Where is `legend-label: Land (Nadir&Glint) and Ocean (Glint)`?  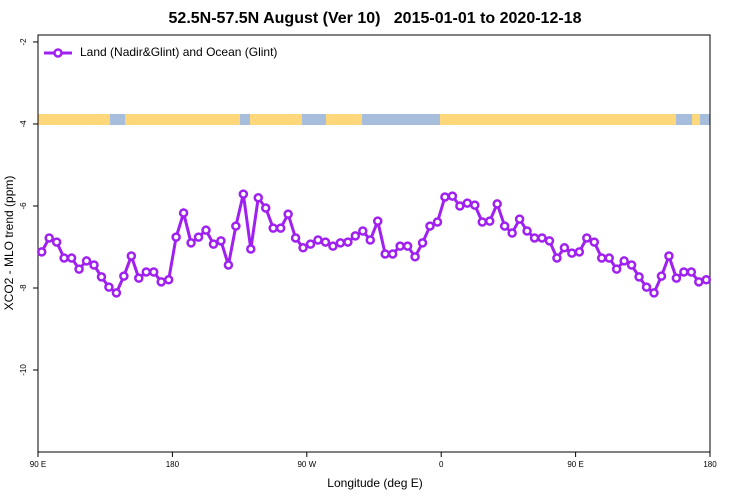 legend-label: Land (Nadir&Glint) and Ocean (Glint) is located at coordinates (178, 52).